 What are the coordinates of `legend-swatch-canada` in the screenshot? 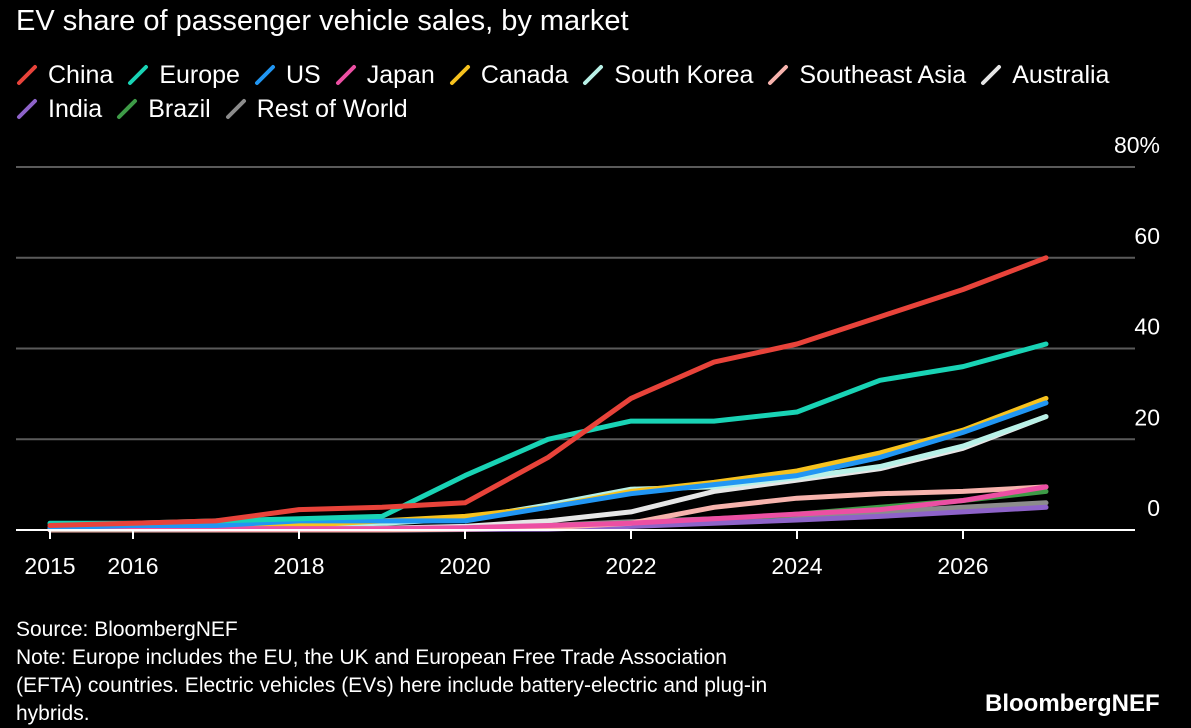 It's located at (459, 75).